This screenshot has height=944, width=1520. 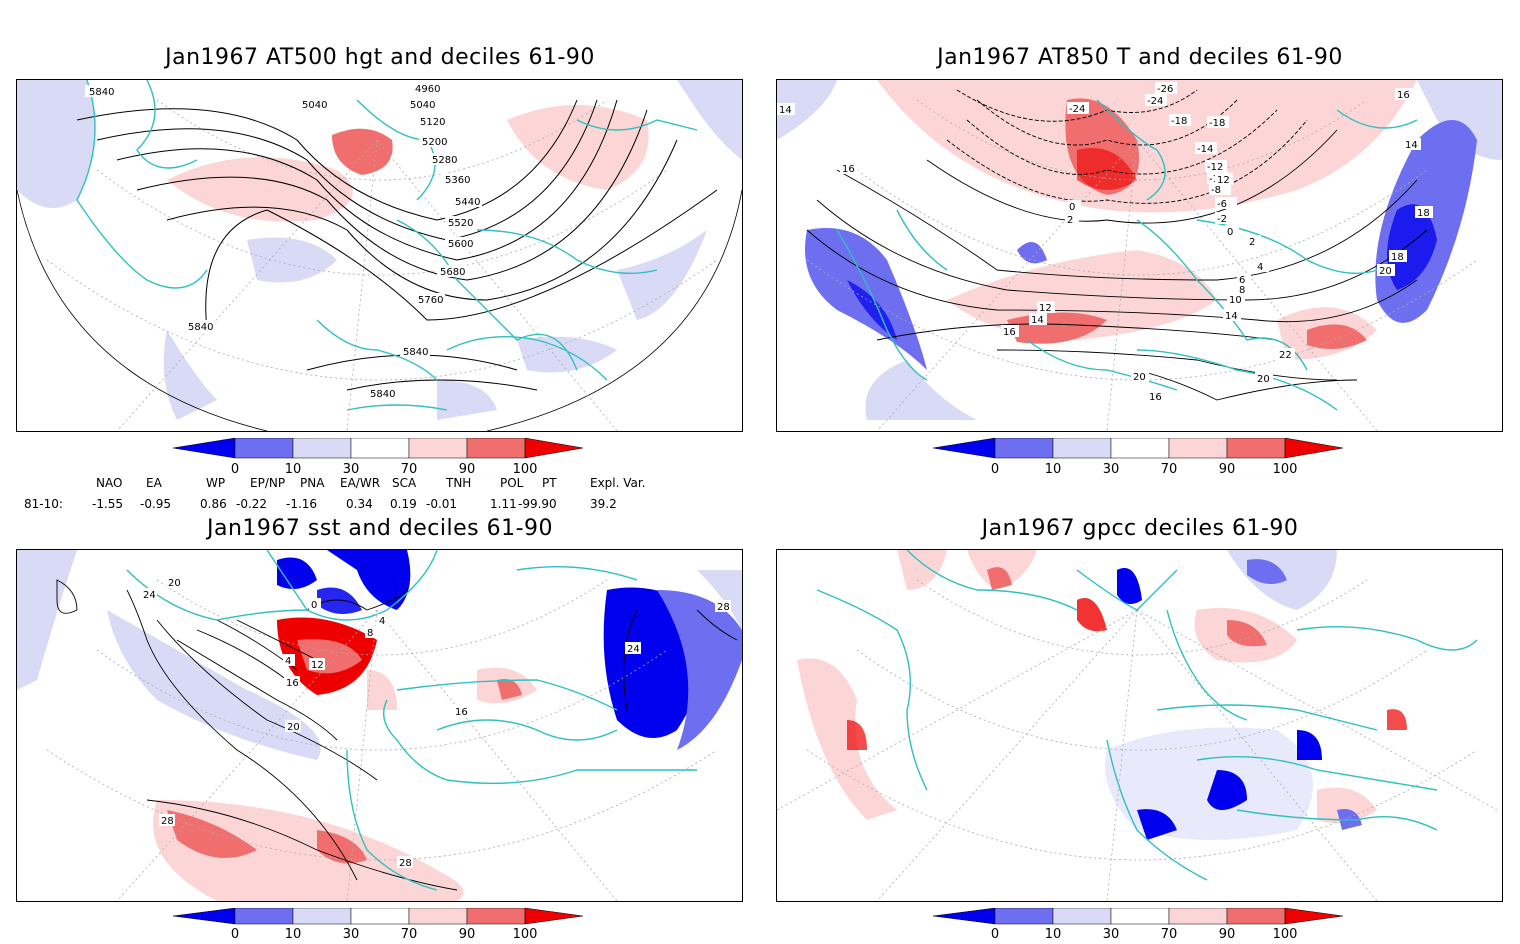 What do you see at coordinates (444, 160) in the screenshot?
I see `svg-text: 5280` at bounding box center [444, 160].